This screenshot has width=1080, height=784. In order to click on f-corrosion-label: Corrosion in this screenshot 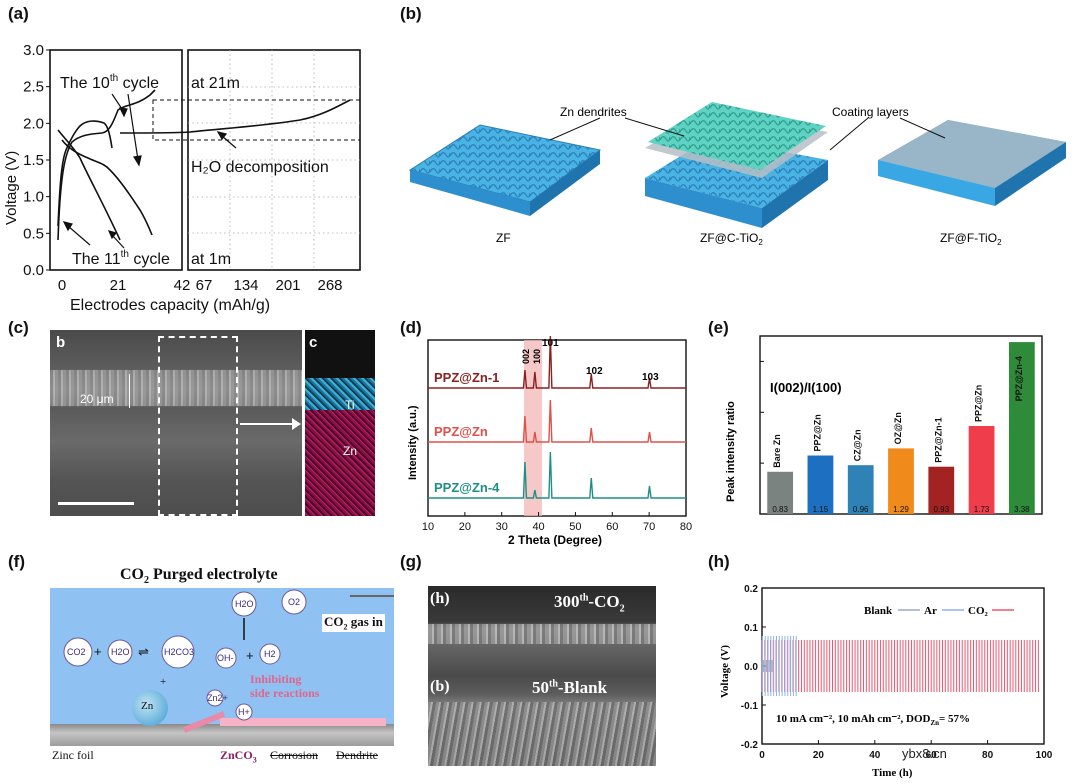, I will do `click(294, 755)`.